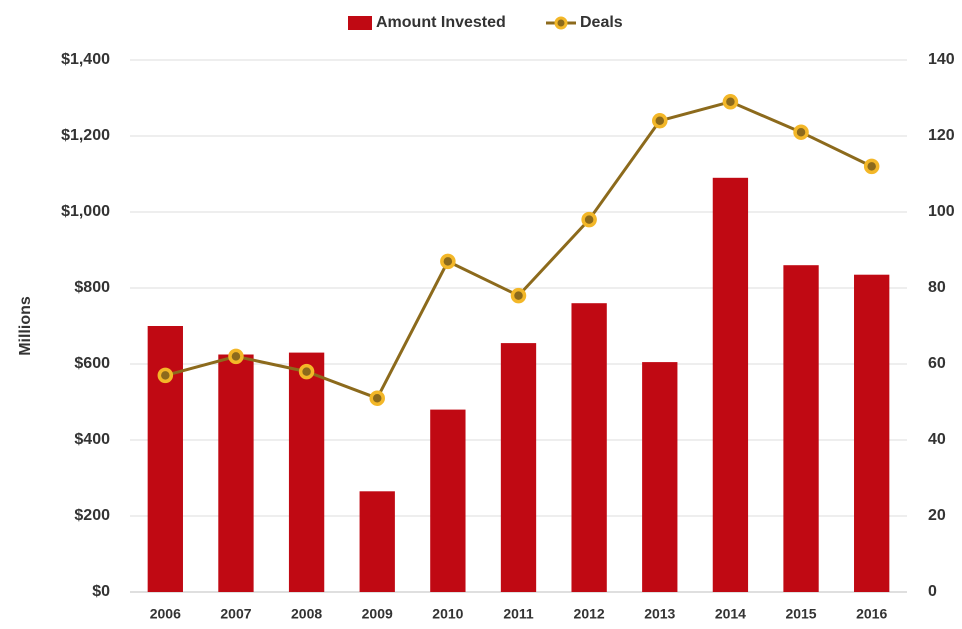  Describe the element at coordinates (937, 515) in the screenshot. I see `y2-tick-label: 20` at that location.